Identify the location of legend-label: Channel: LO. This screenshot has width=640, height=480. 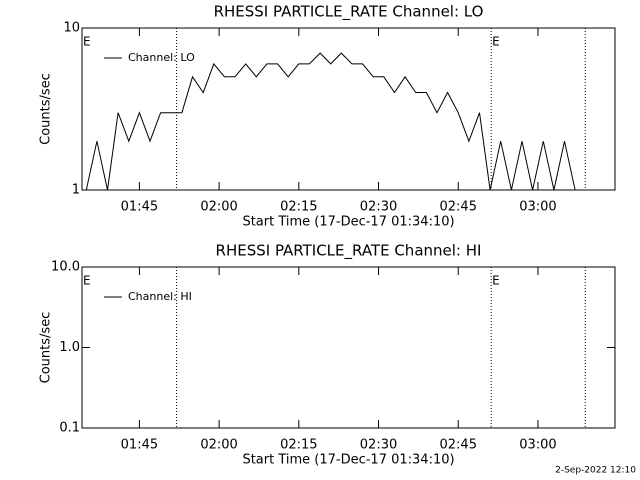
(161, 57).